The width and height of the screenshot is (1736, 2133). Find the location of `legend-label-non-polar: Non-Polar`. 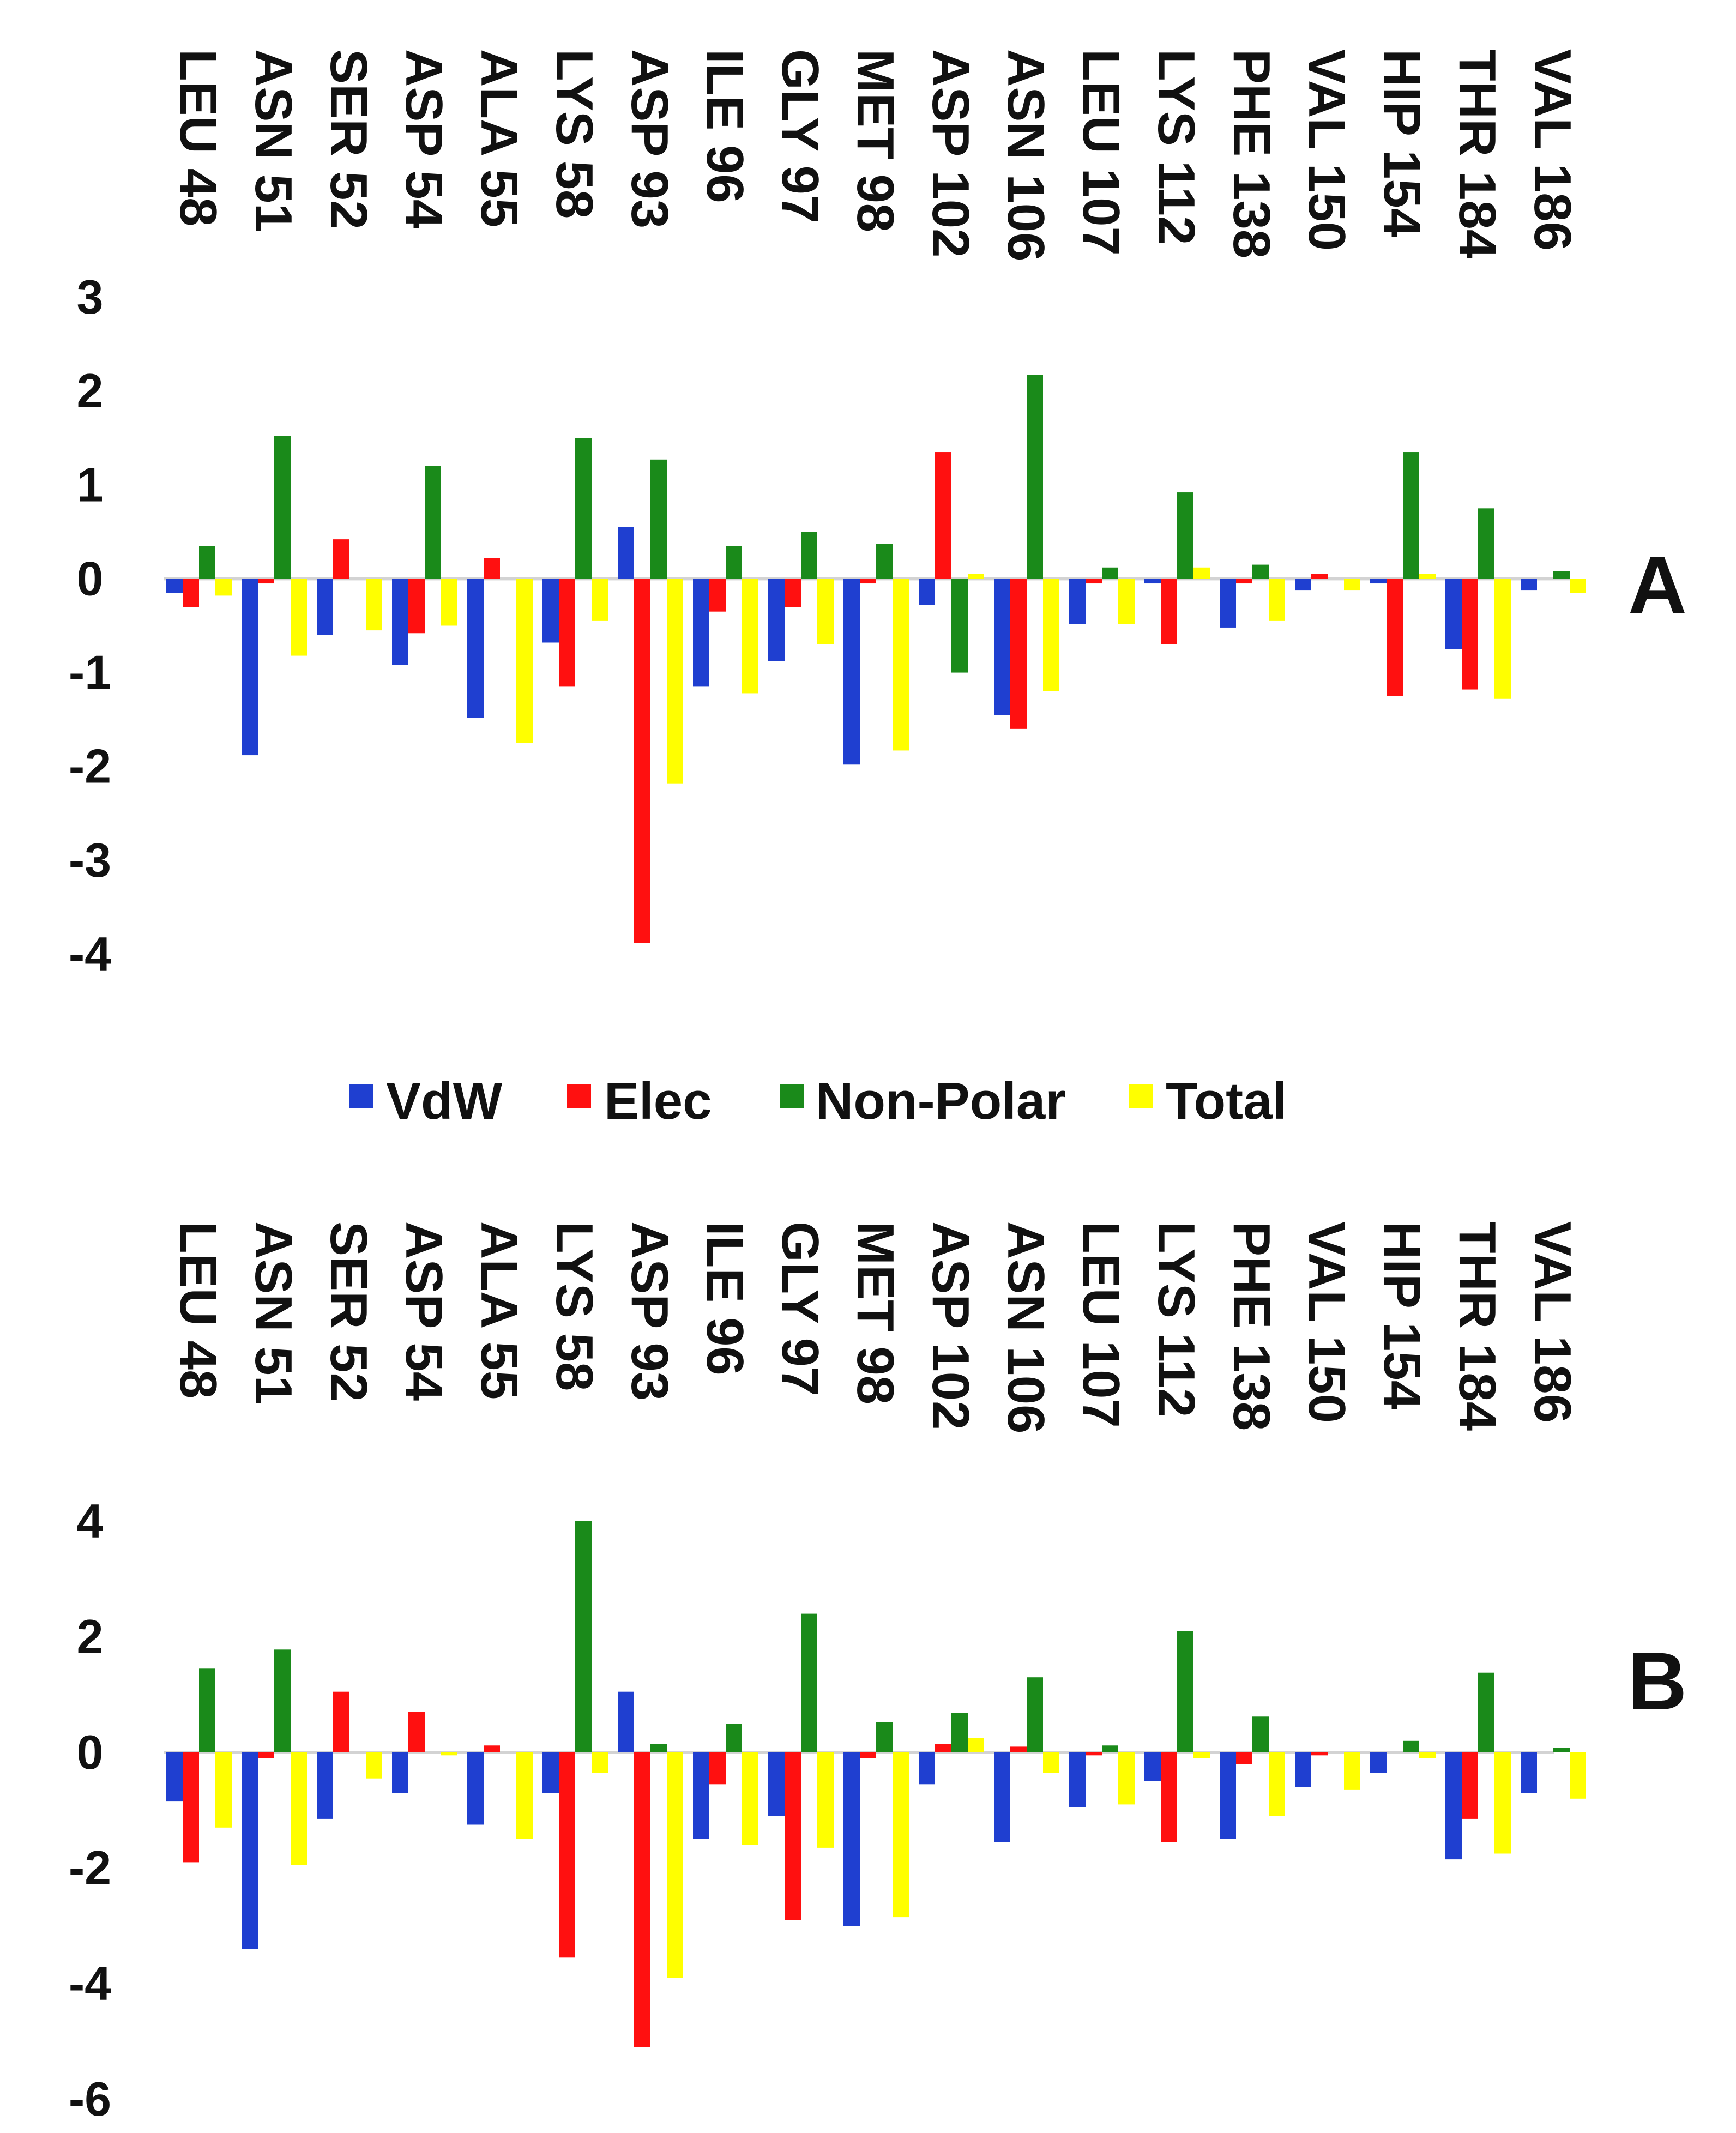

legend-label-non-polar: Non-Polar is located at coordinates (941, 1101).